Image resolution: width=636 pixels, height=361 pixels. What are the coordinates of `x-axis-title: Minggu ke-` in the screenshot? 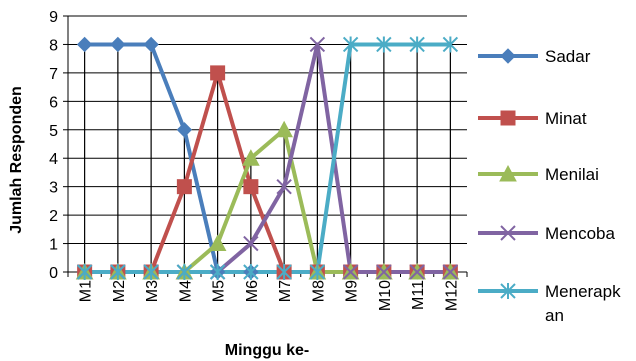 It's located at (267, 350).